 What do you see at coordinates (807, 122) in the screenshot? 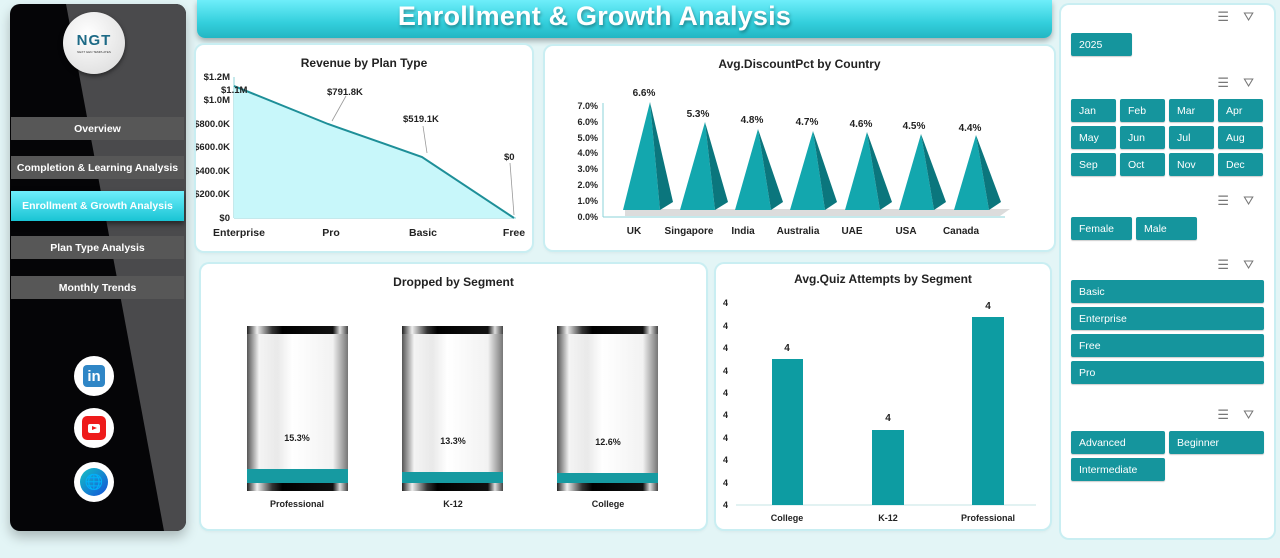
I see `svg-text: 4.7%` at bounding box center [807, 122].